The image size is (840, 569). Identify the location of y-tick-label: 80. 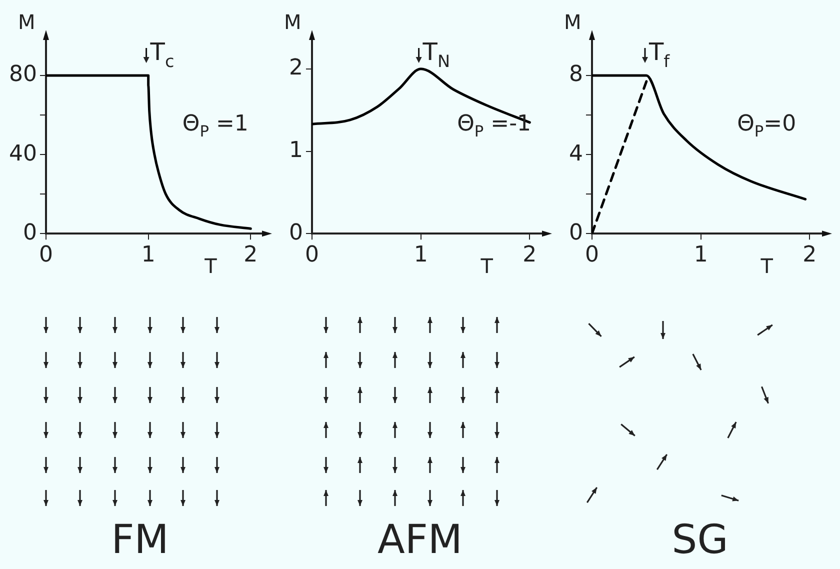
(22, 75).